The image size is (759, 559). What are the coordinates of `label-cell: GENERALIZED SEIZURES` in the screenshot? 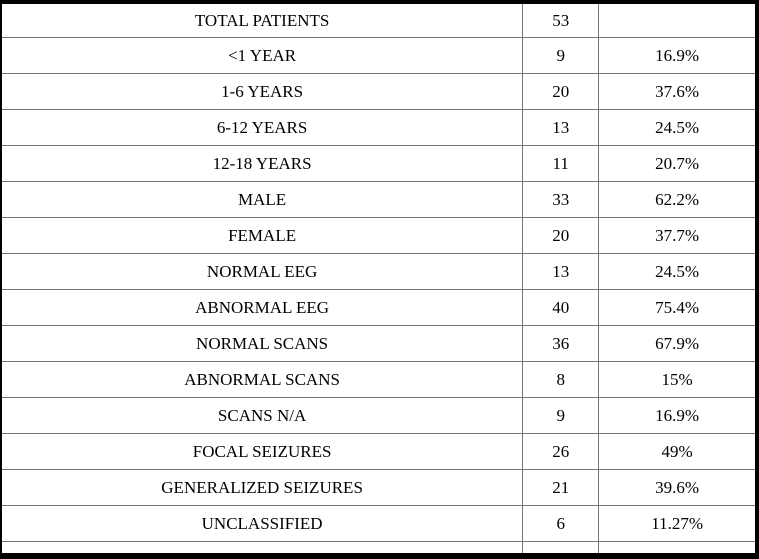 It's located at (262, 488).